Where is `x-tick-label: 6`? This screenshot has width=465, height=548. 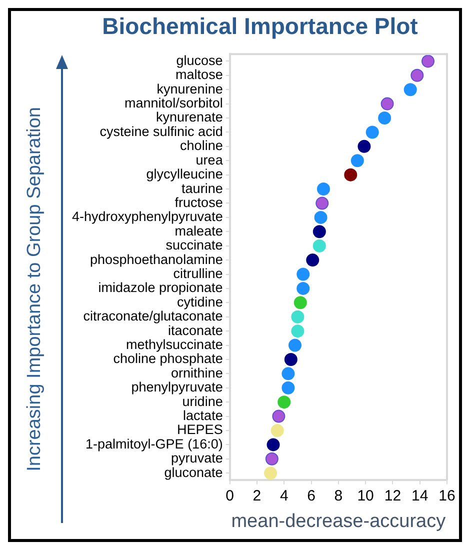
x-tick-label: 6 is located at coordinates (311, 495).